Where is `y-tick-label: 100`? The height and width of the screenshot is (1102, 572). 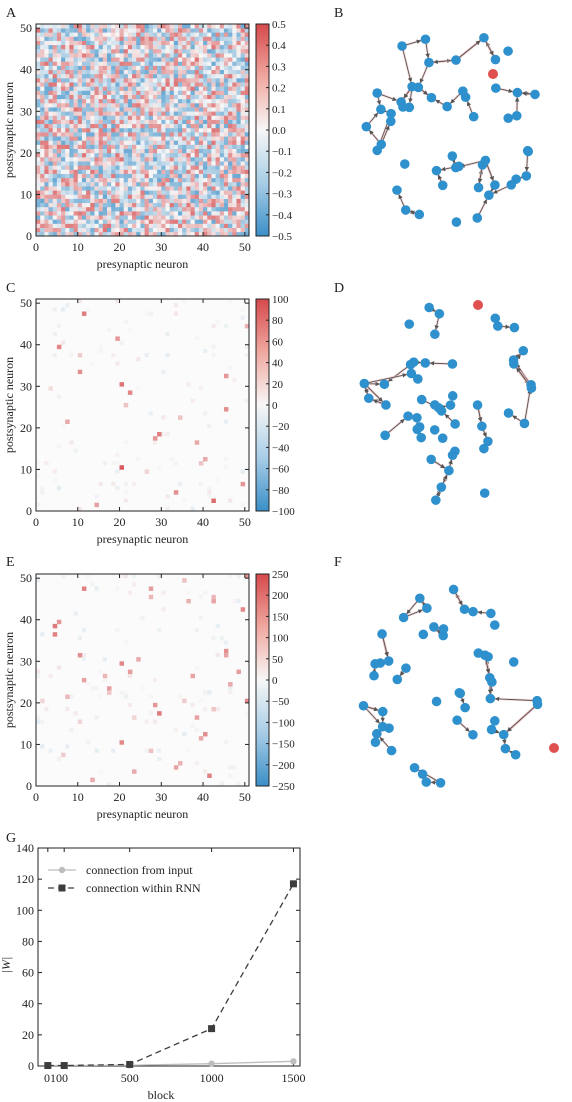
y-tick-label: 100 is located at coordinates (25, 910).